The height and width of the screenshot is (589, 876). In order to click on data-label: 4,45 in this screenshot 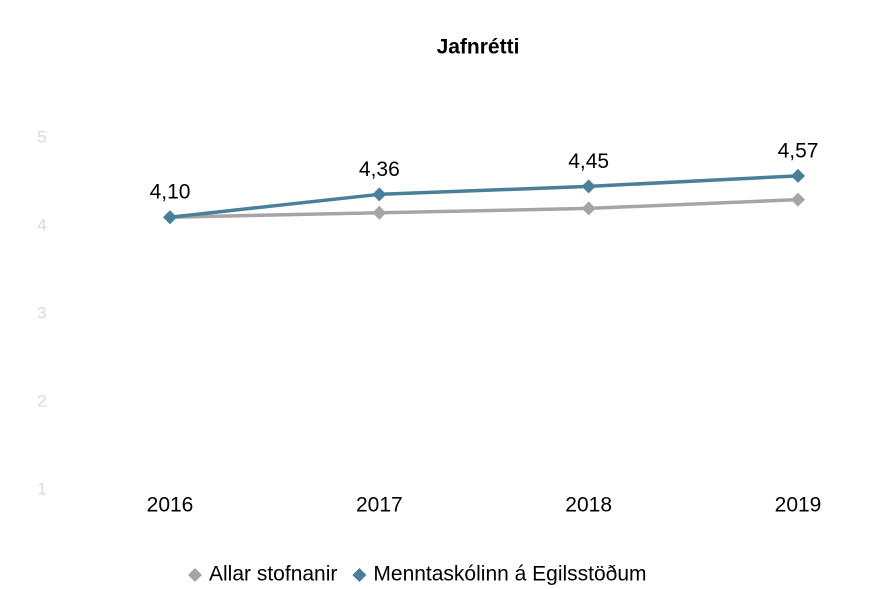, I will do `click(588, 161)`.